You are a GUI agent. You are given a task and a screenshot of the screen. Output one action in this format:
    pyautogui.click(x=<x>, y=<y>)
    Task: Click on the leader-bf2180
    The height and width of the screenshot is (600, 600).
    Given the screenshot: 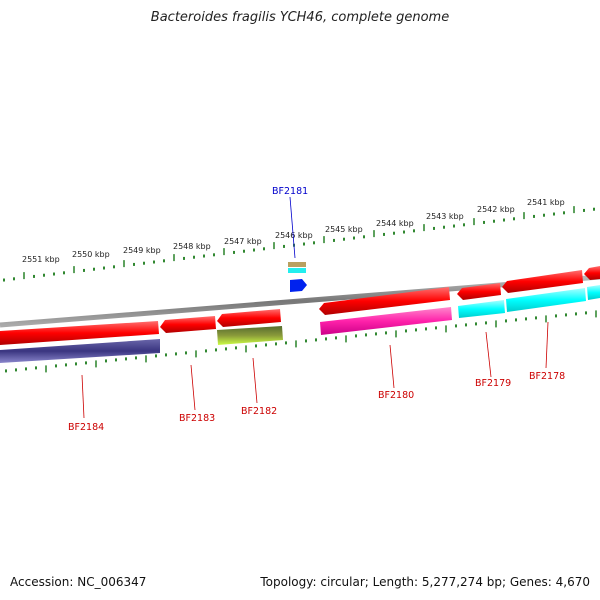 What is the action you would take?
    pyautogui.click(x=392, y=366)
    